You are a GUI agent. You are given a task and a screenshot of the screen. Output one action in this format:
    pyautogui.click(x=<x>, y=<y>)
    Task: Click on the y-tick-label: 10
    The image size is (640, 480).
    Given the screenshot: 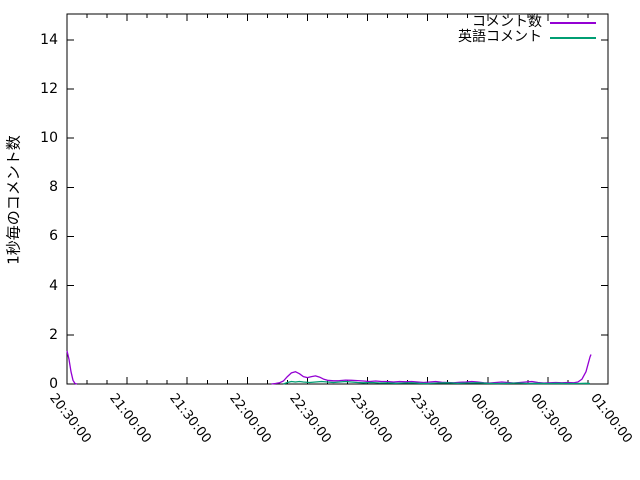 What is the action you would take?
    pyautogui.click(x=49, y=138)
    